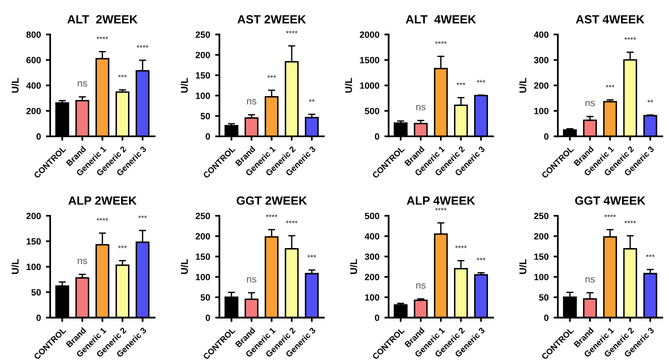 This screenshot has height=363, width=669. What do you see at coordinates (441, 200) in the screenshot?
I see `chart-title: ALP 4WEEK` at bounding box center [441, 200].